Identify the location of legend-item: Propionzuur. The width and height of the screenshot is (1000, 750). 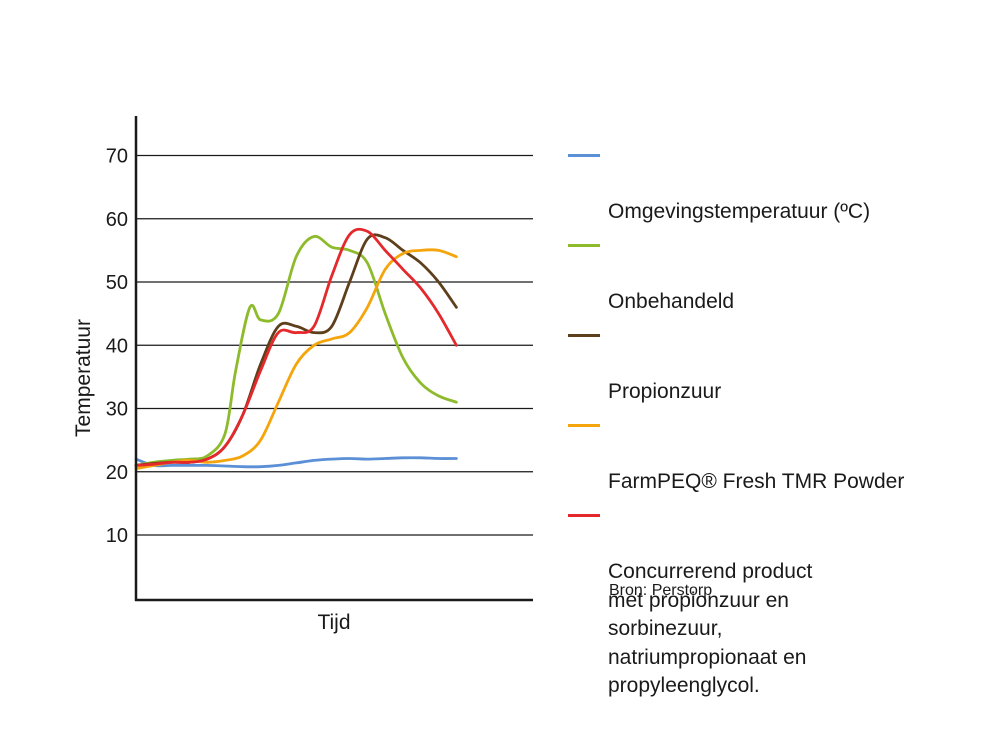
(768, 364).